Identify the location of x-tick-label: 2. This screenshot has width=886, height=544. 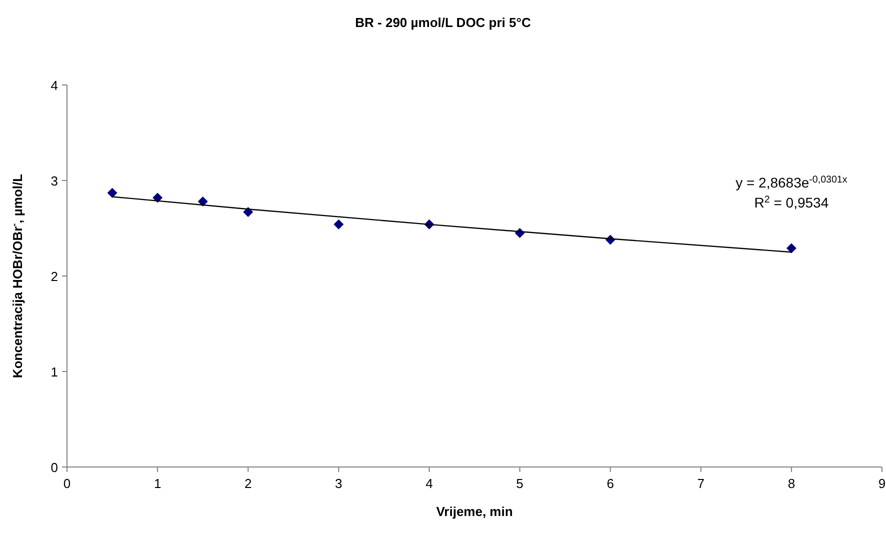
(248, 483).